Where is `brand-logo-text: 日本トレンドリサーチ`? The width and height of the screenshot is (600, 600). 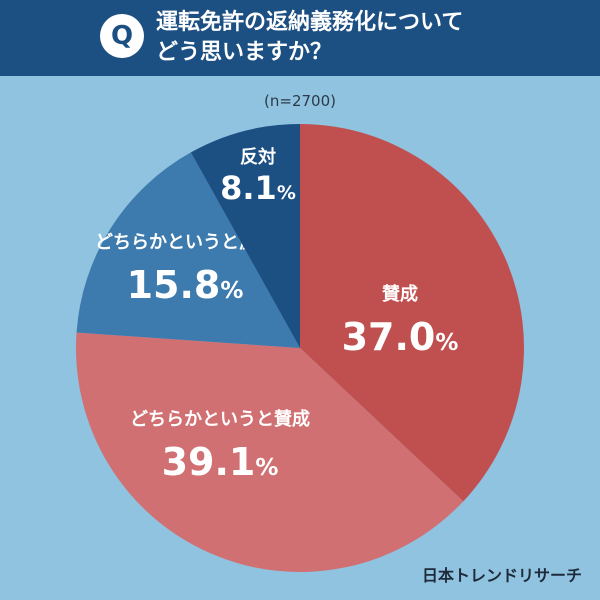
brand-logo-text: 日本トレンドリサーチ is located at coordinates (501, 575).